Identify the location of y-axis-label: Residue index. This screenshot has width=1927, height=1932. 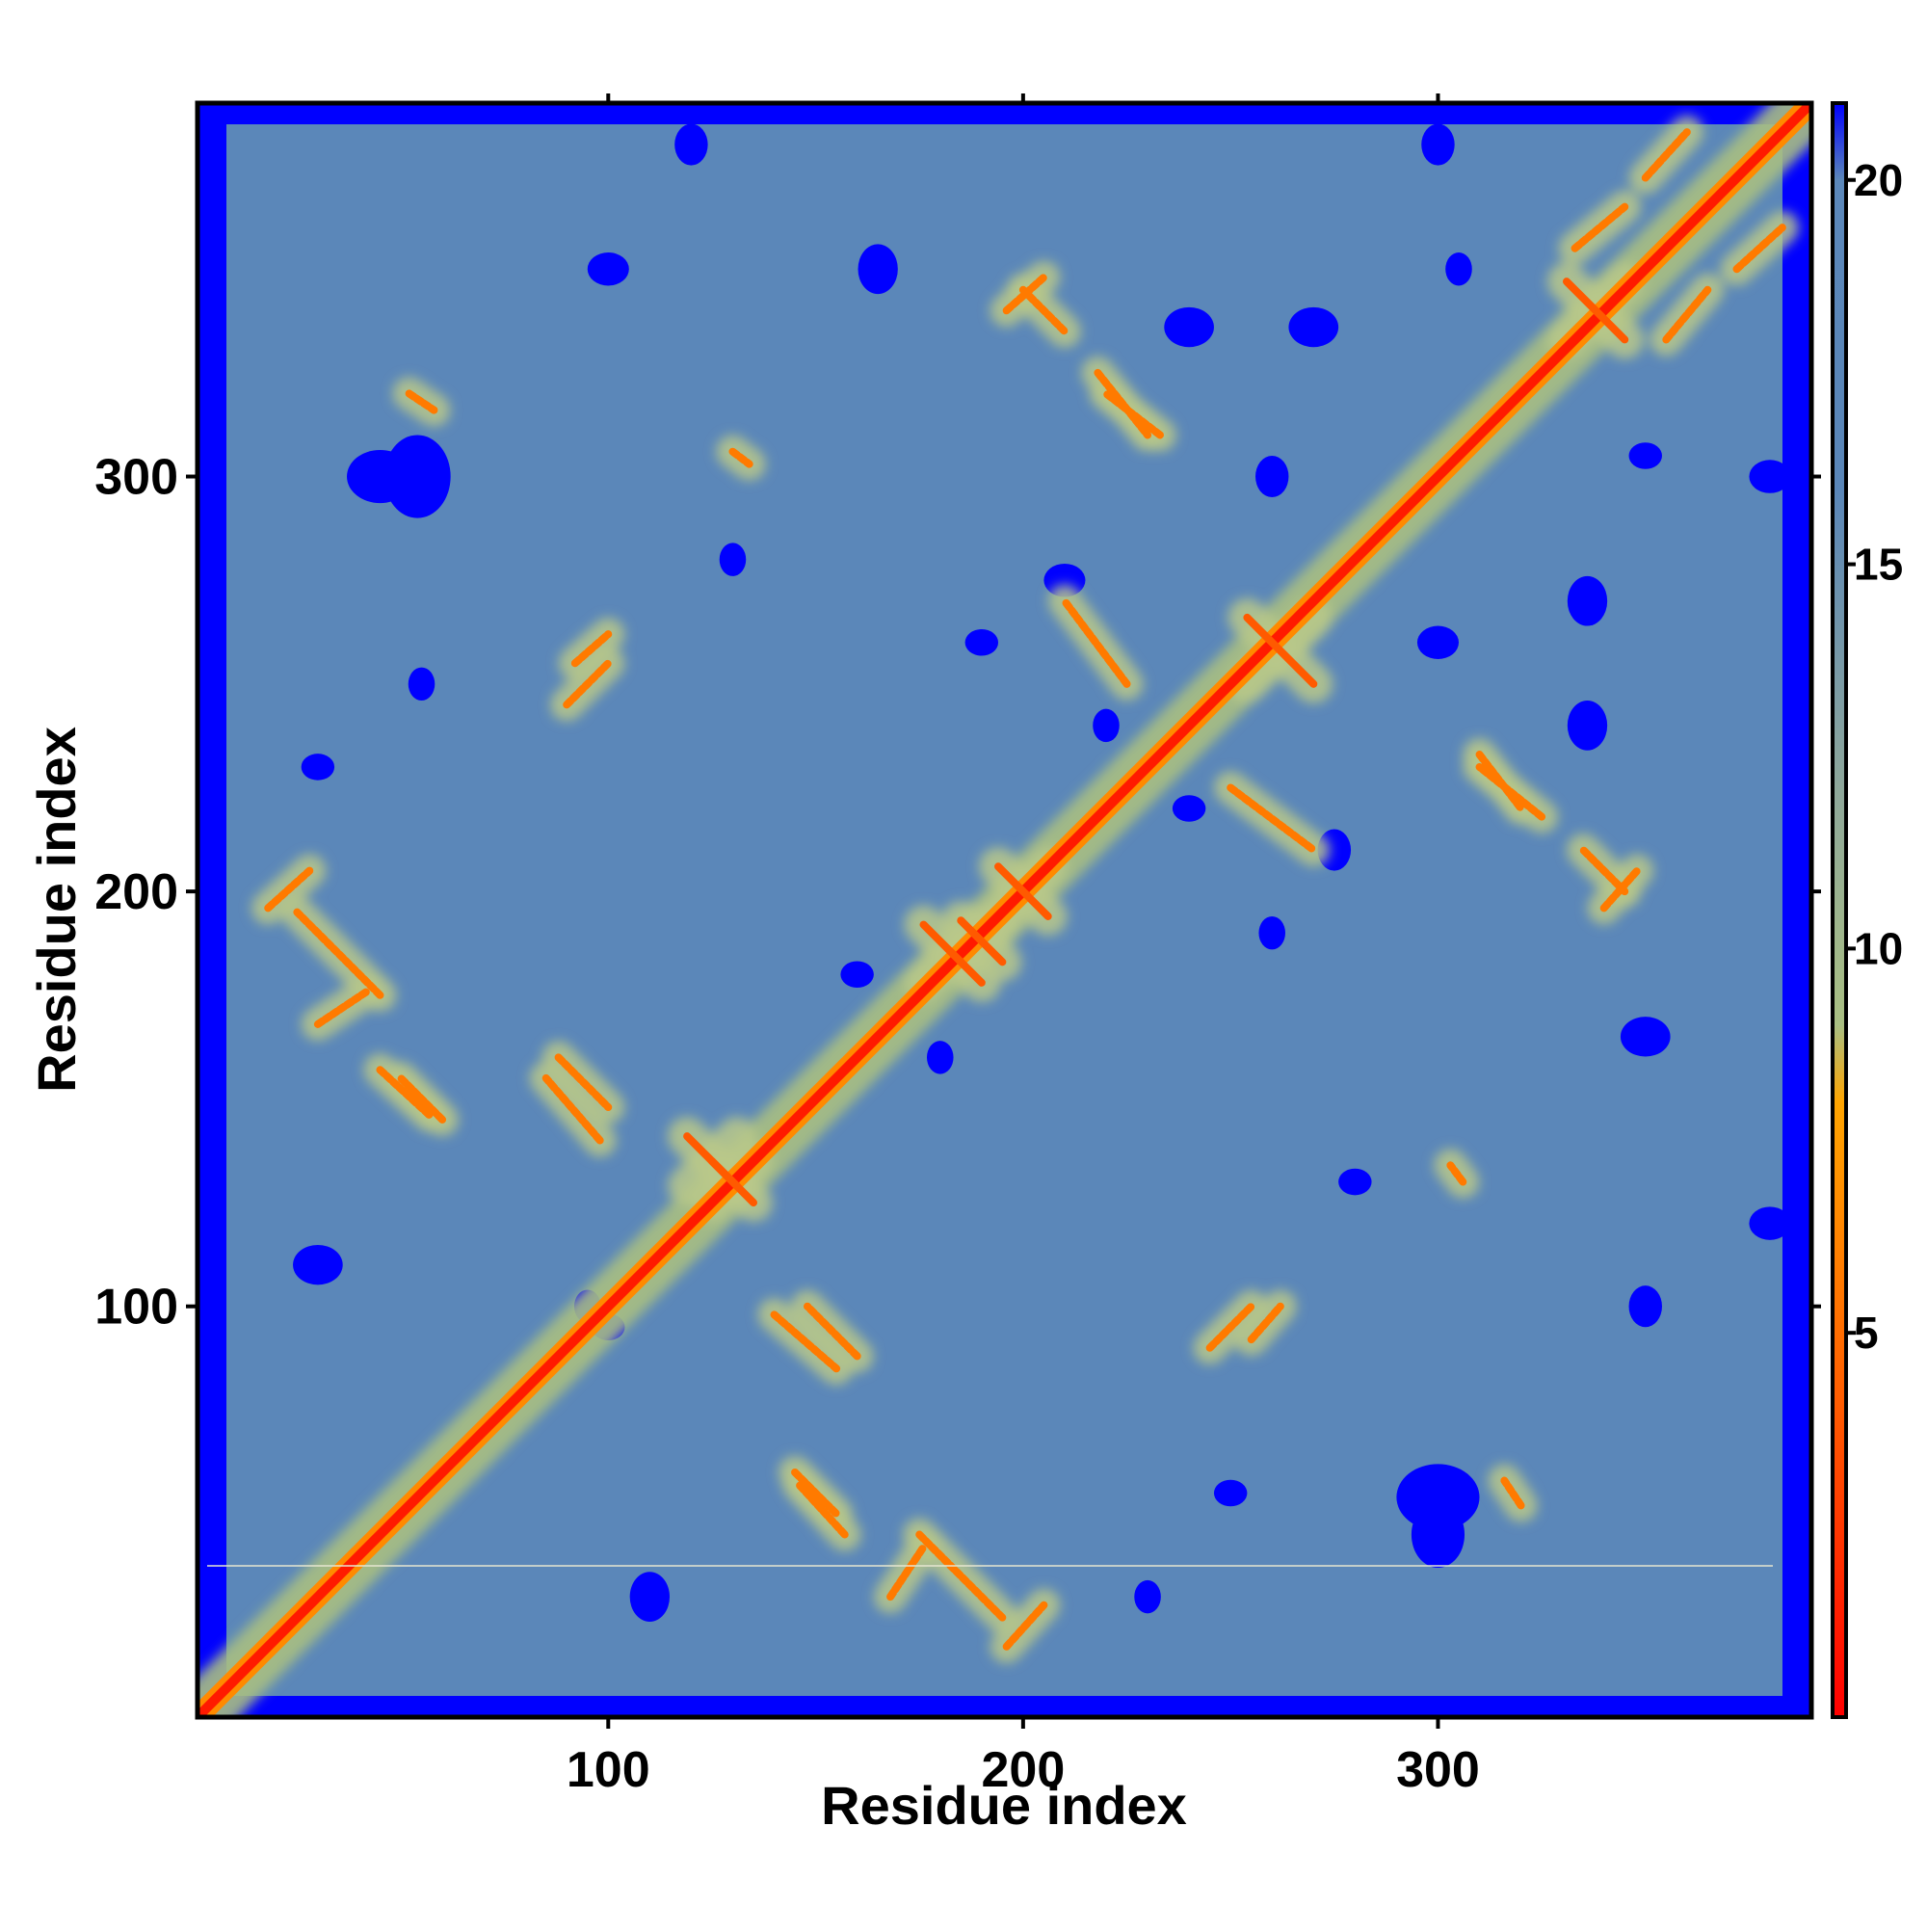
(56, 910).